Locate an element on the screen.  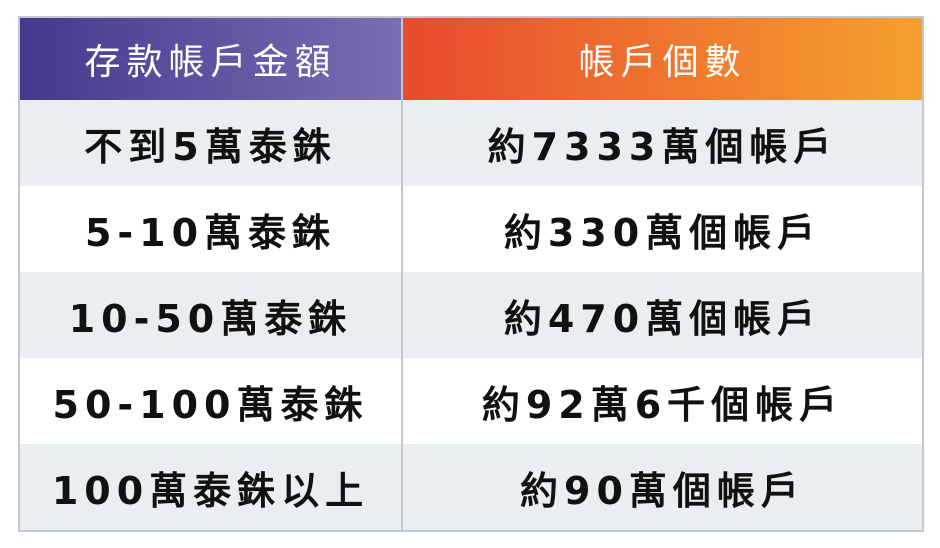
account-count-cell: 約330萬個帳戶 is located at coordinates (662, 229).